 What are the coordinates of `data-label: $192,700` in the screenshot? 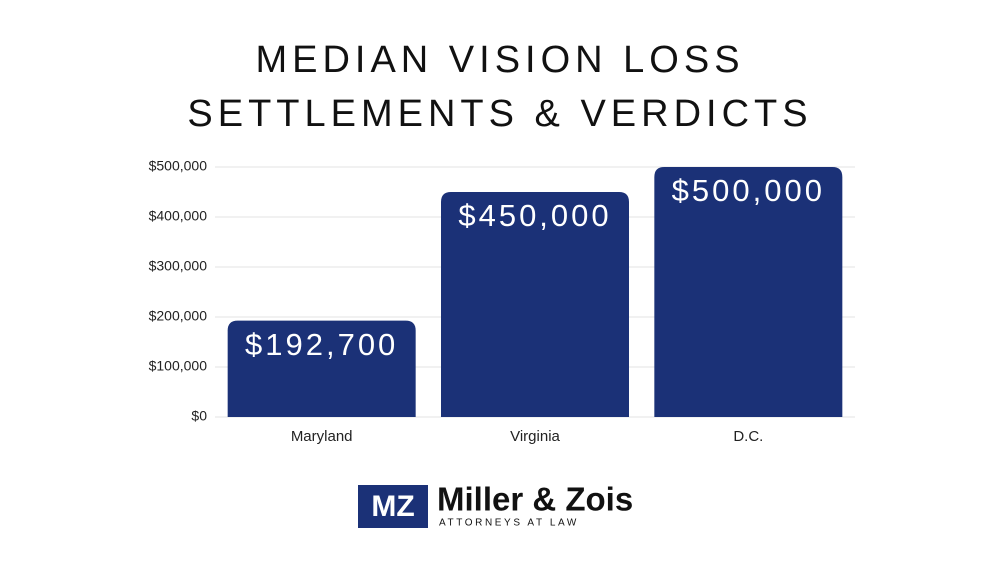 It's located at (321, 344).